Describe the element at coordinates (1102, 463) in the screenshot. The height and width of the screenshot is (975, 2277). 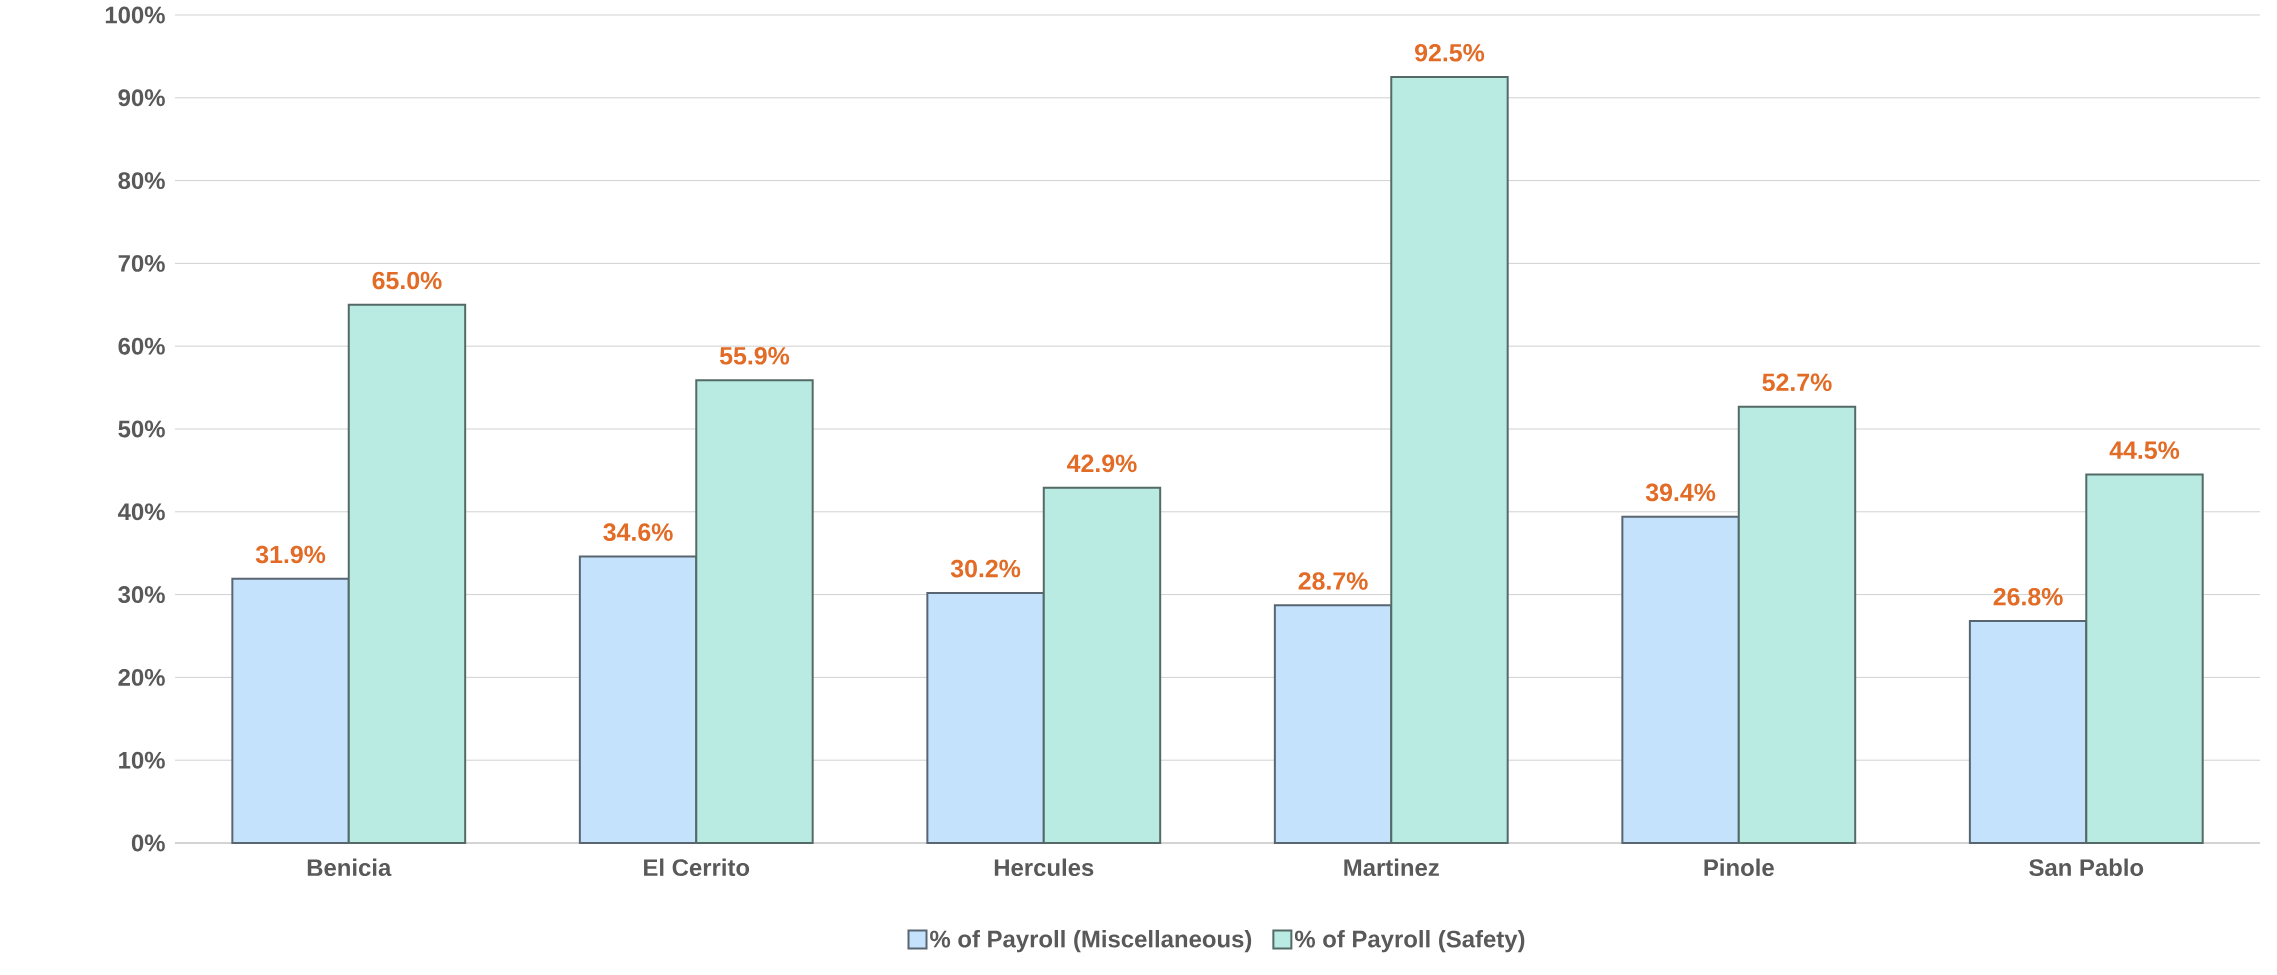
I see `data-label: 42.9%` at that location.